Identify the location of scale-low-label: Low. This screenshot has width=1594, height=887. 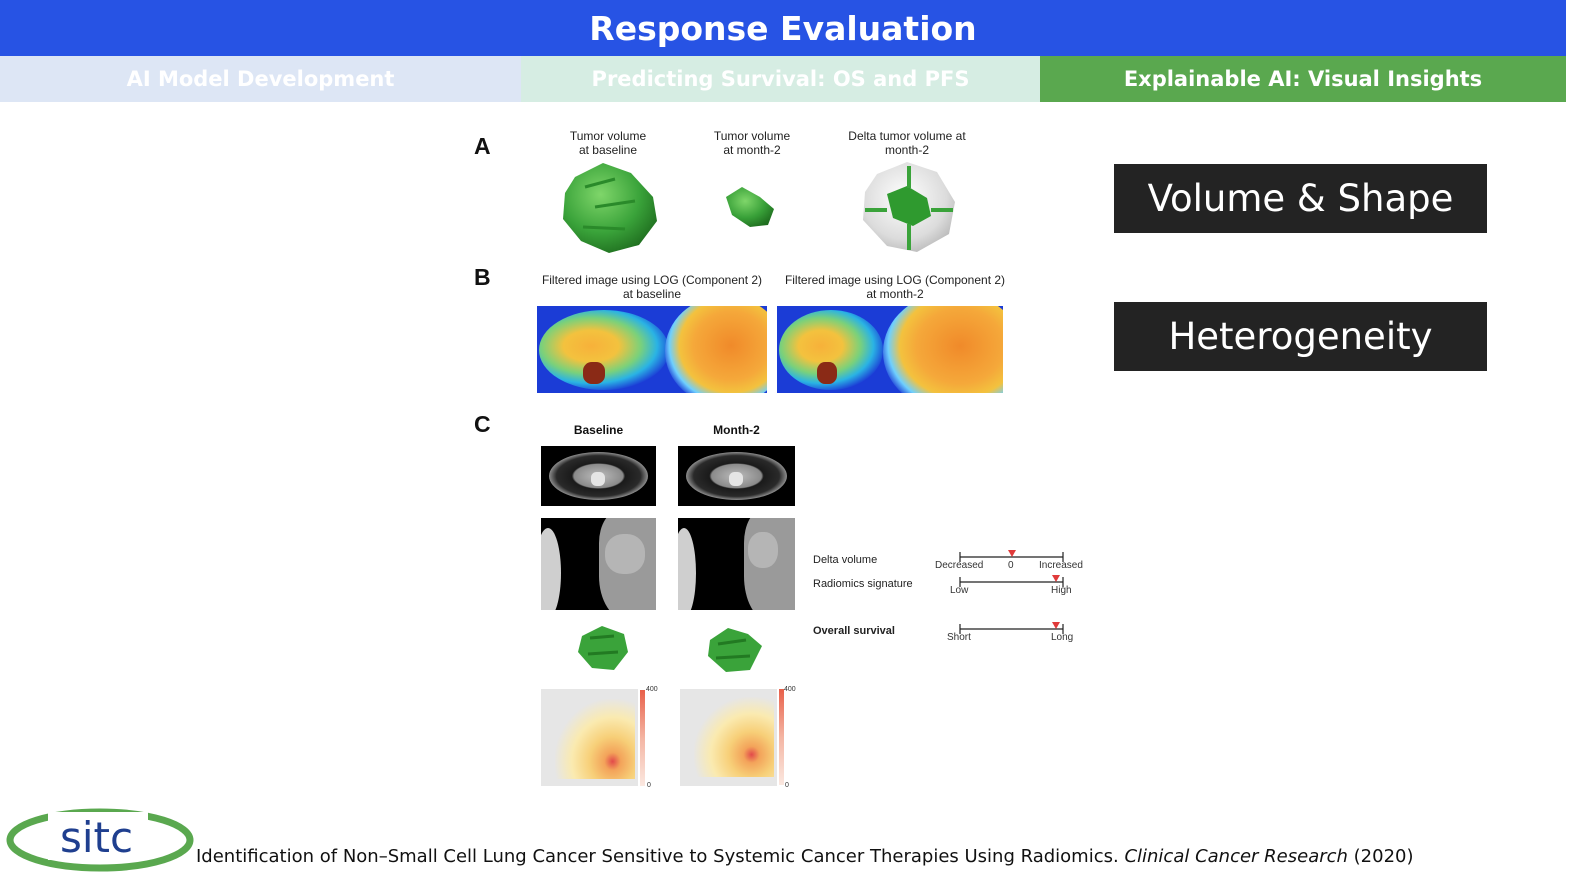
(959, 590).